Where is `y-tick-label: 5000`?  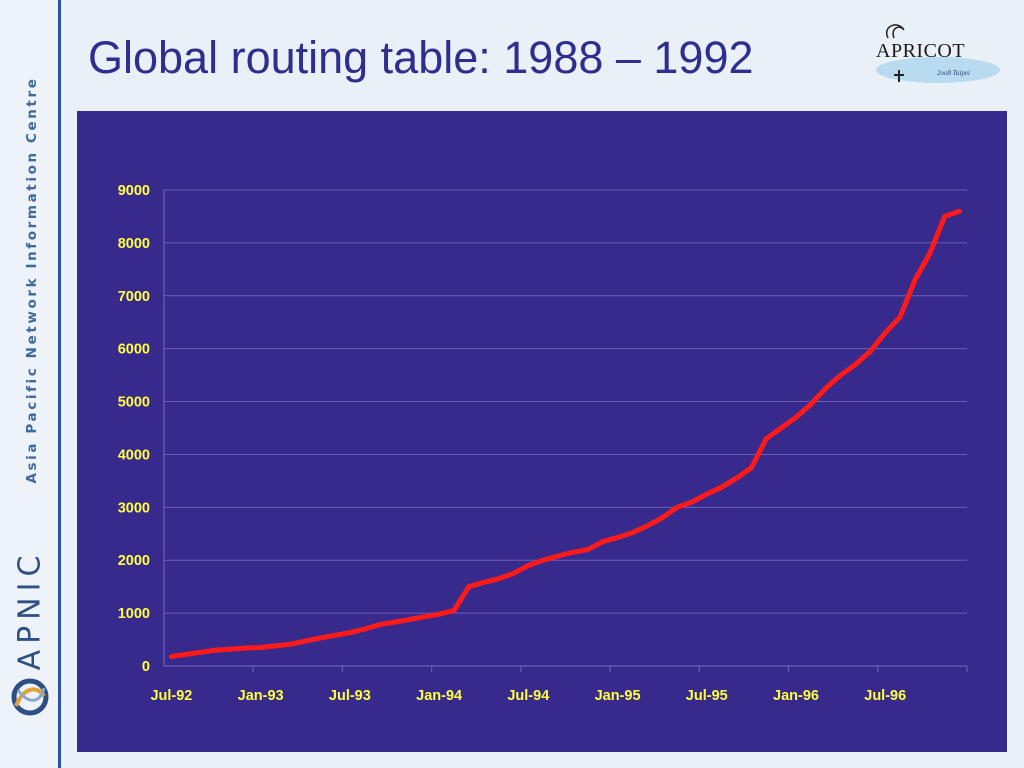
y-tick-label: 5000 is located at coordinates (134, 403).